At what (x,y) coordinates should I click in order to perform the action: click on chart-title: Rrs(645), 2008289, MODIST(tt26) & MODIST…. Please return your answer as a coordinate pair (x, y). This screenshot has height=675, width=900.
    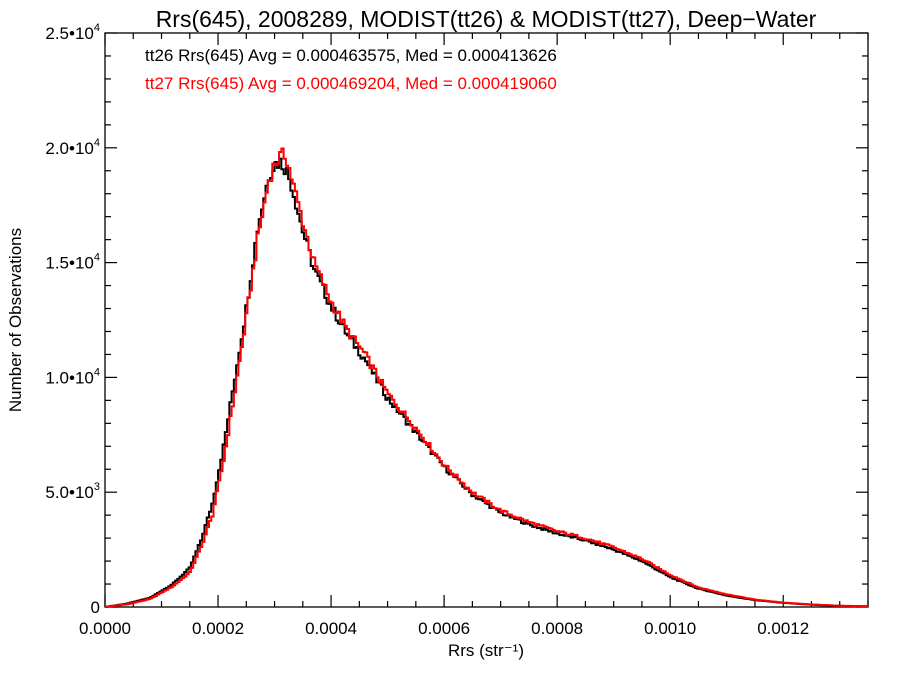
    Looking at the image, I should click on (486, 19).